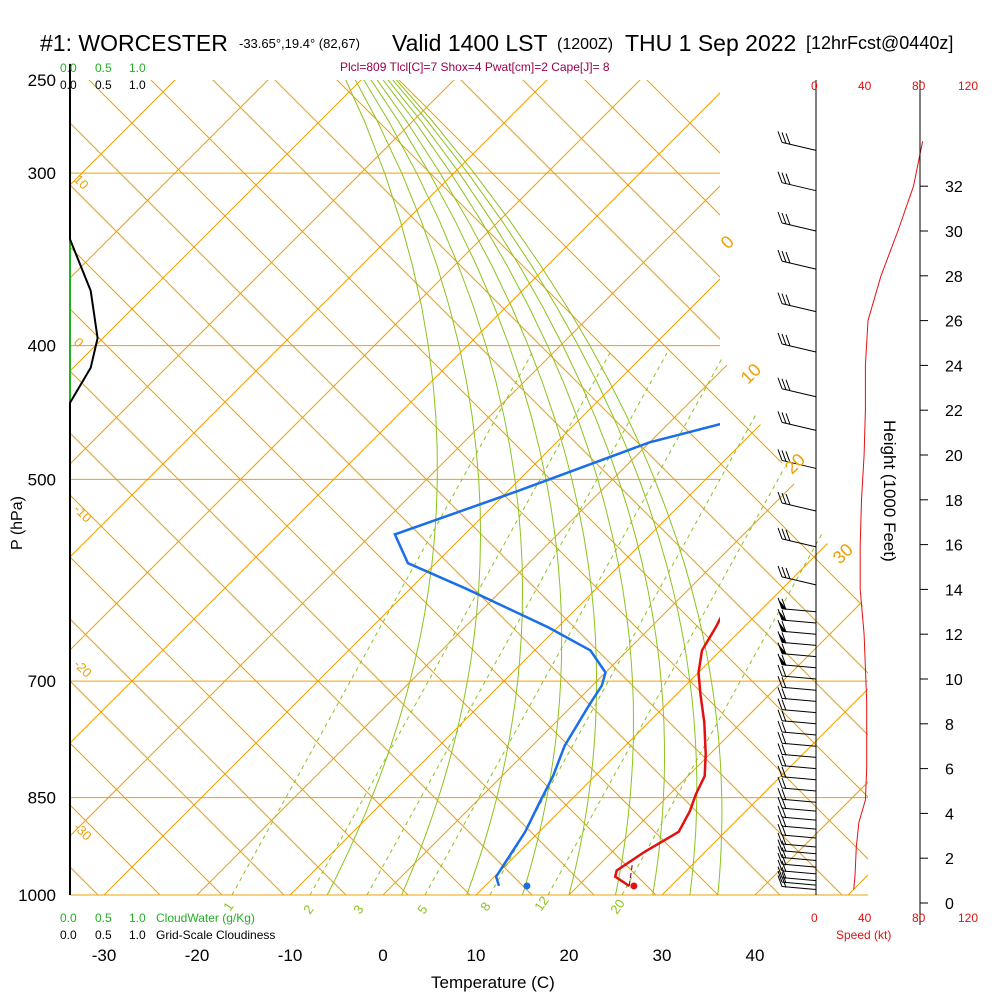 Image resolution: width=1000 pixels, height=1000 pixels. Describe the element at coordinates (68, 68) in the screenshot. I see `cloudwater-tick-top-0: 0.0` at that location.